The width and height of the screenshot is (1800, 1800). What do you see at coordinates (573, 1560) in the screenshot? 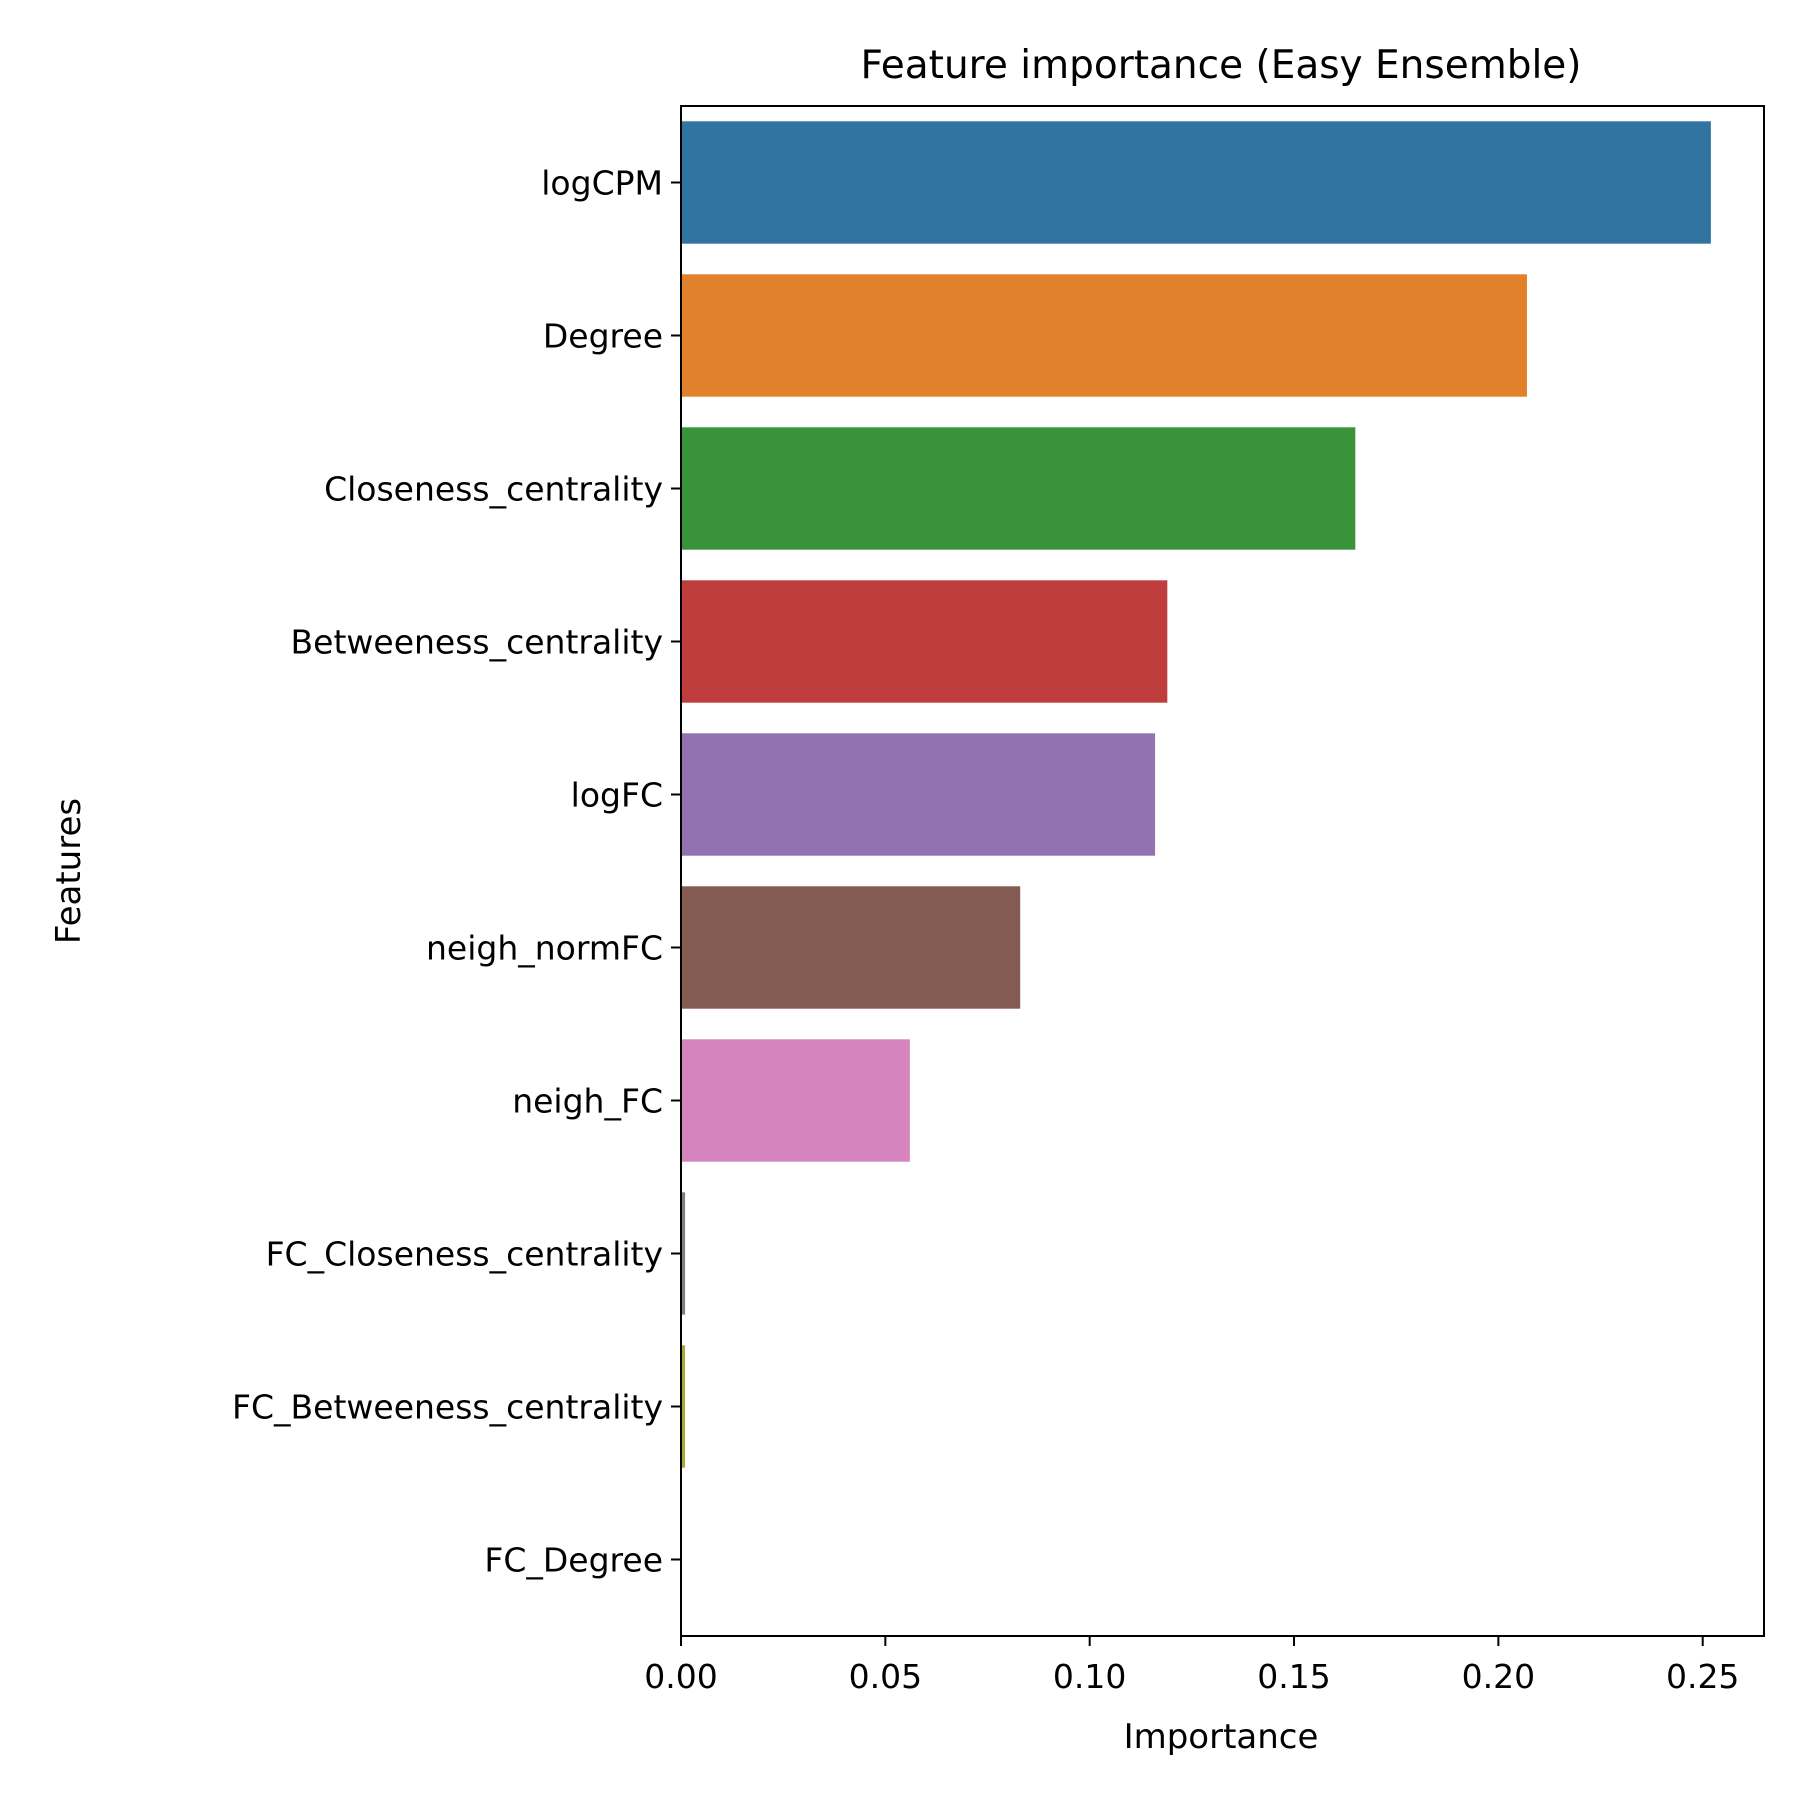
I see `y-tick-label: FC_Degree` at bounding box center [573, 1560].